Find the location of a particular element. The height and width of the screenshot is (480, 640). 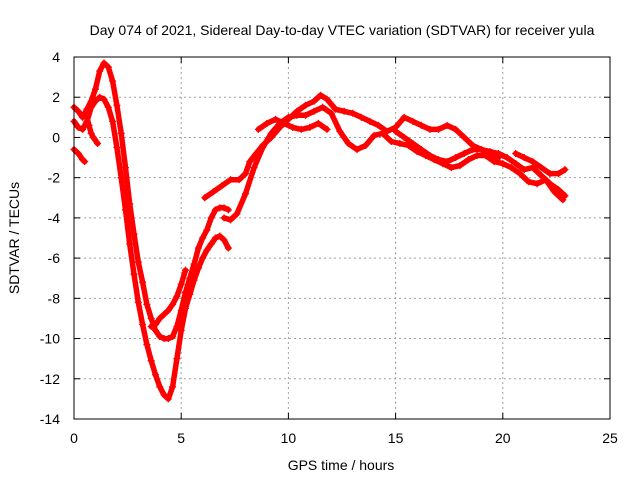

y-tick-label: -10 is located at coordinates (50, 339).